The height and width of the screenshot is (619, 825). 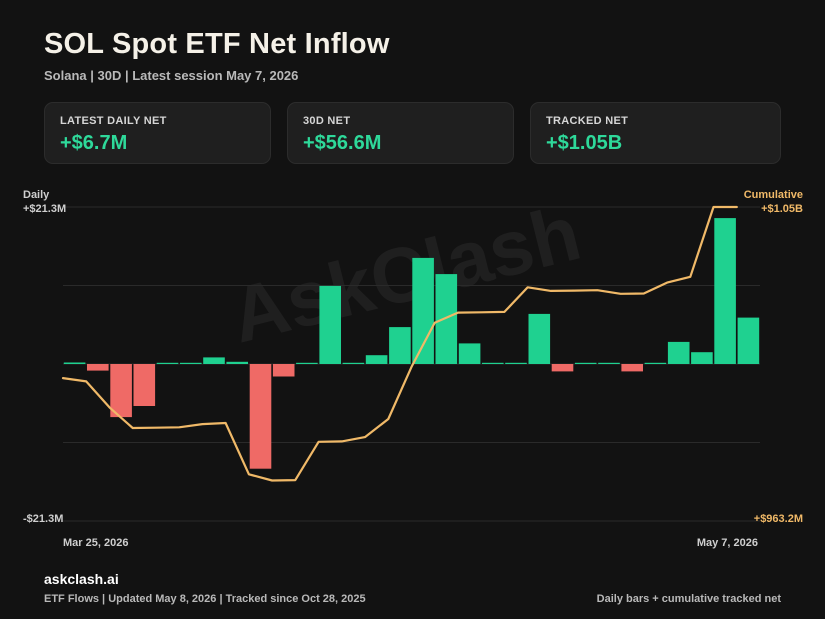 I want to click on stat-card-label: LATEST DAILY NET, so click(x=113, y=121).